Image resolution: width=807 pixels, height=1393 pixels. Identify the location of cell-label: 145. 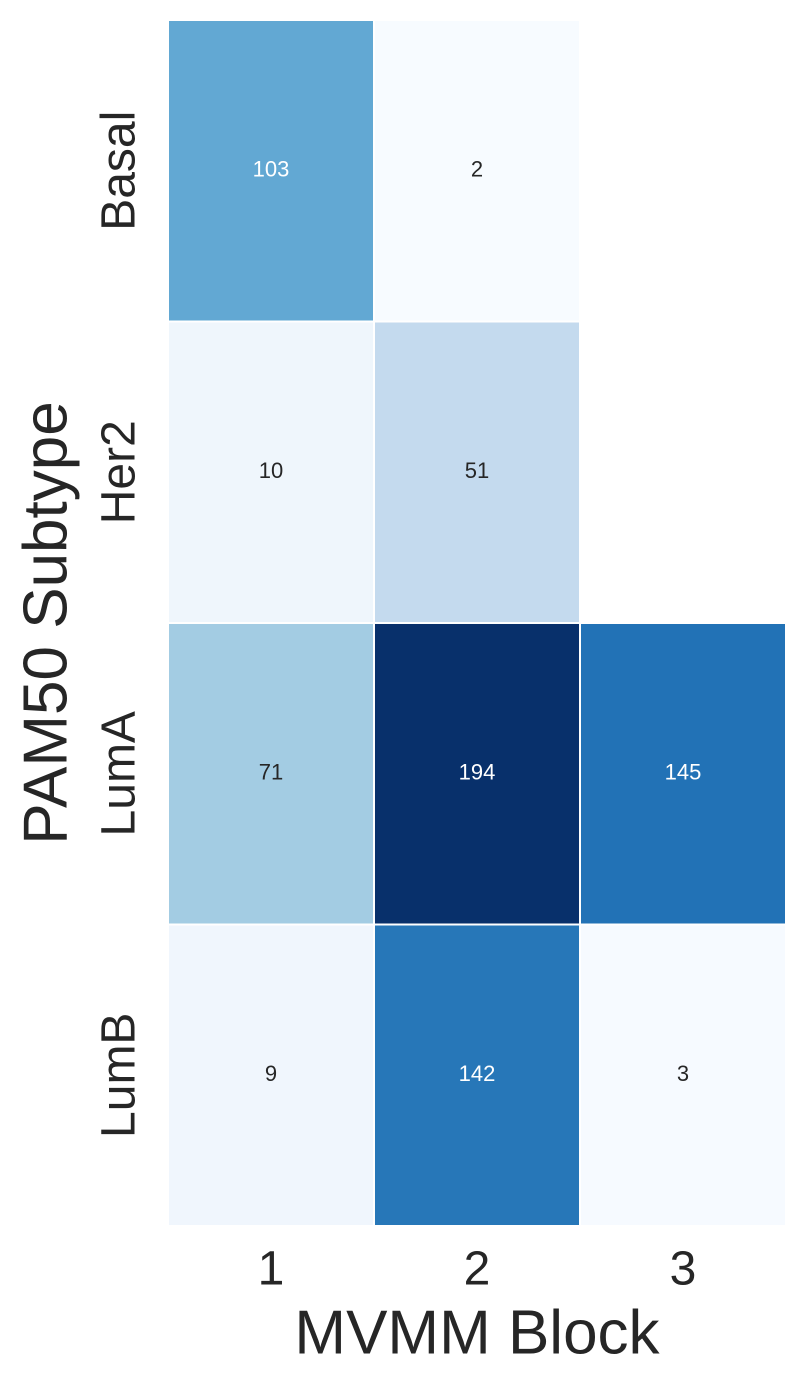
(683, 772).